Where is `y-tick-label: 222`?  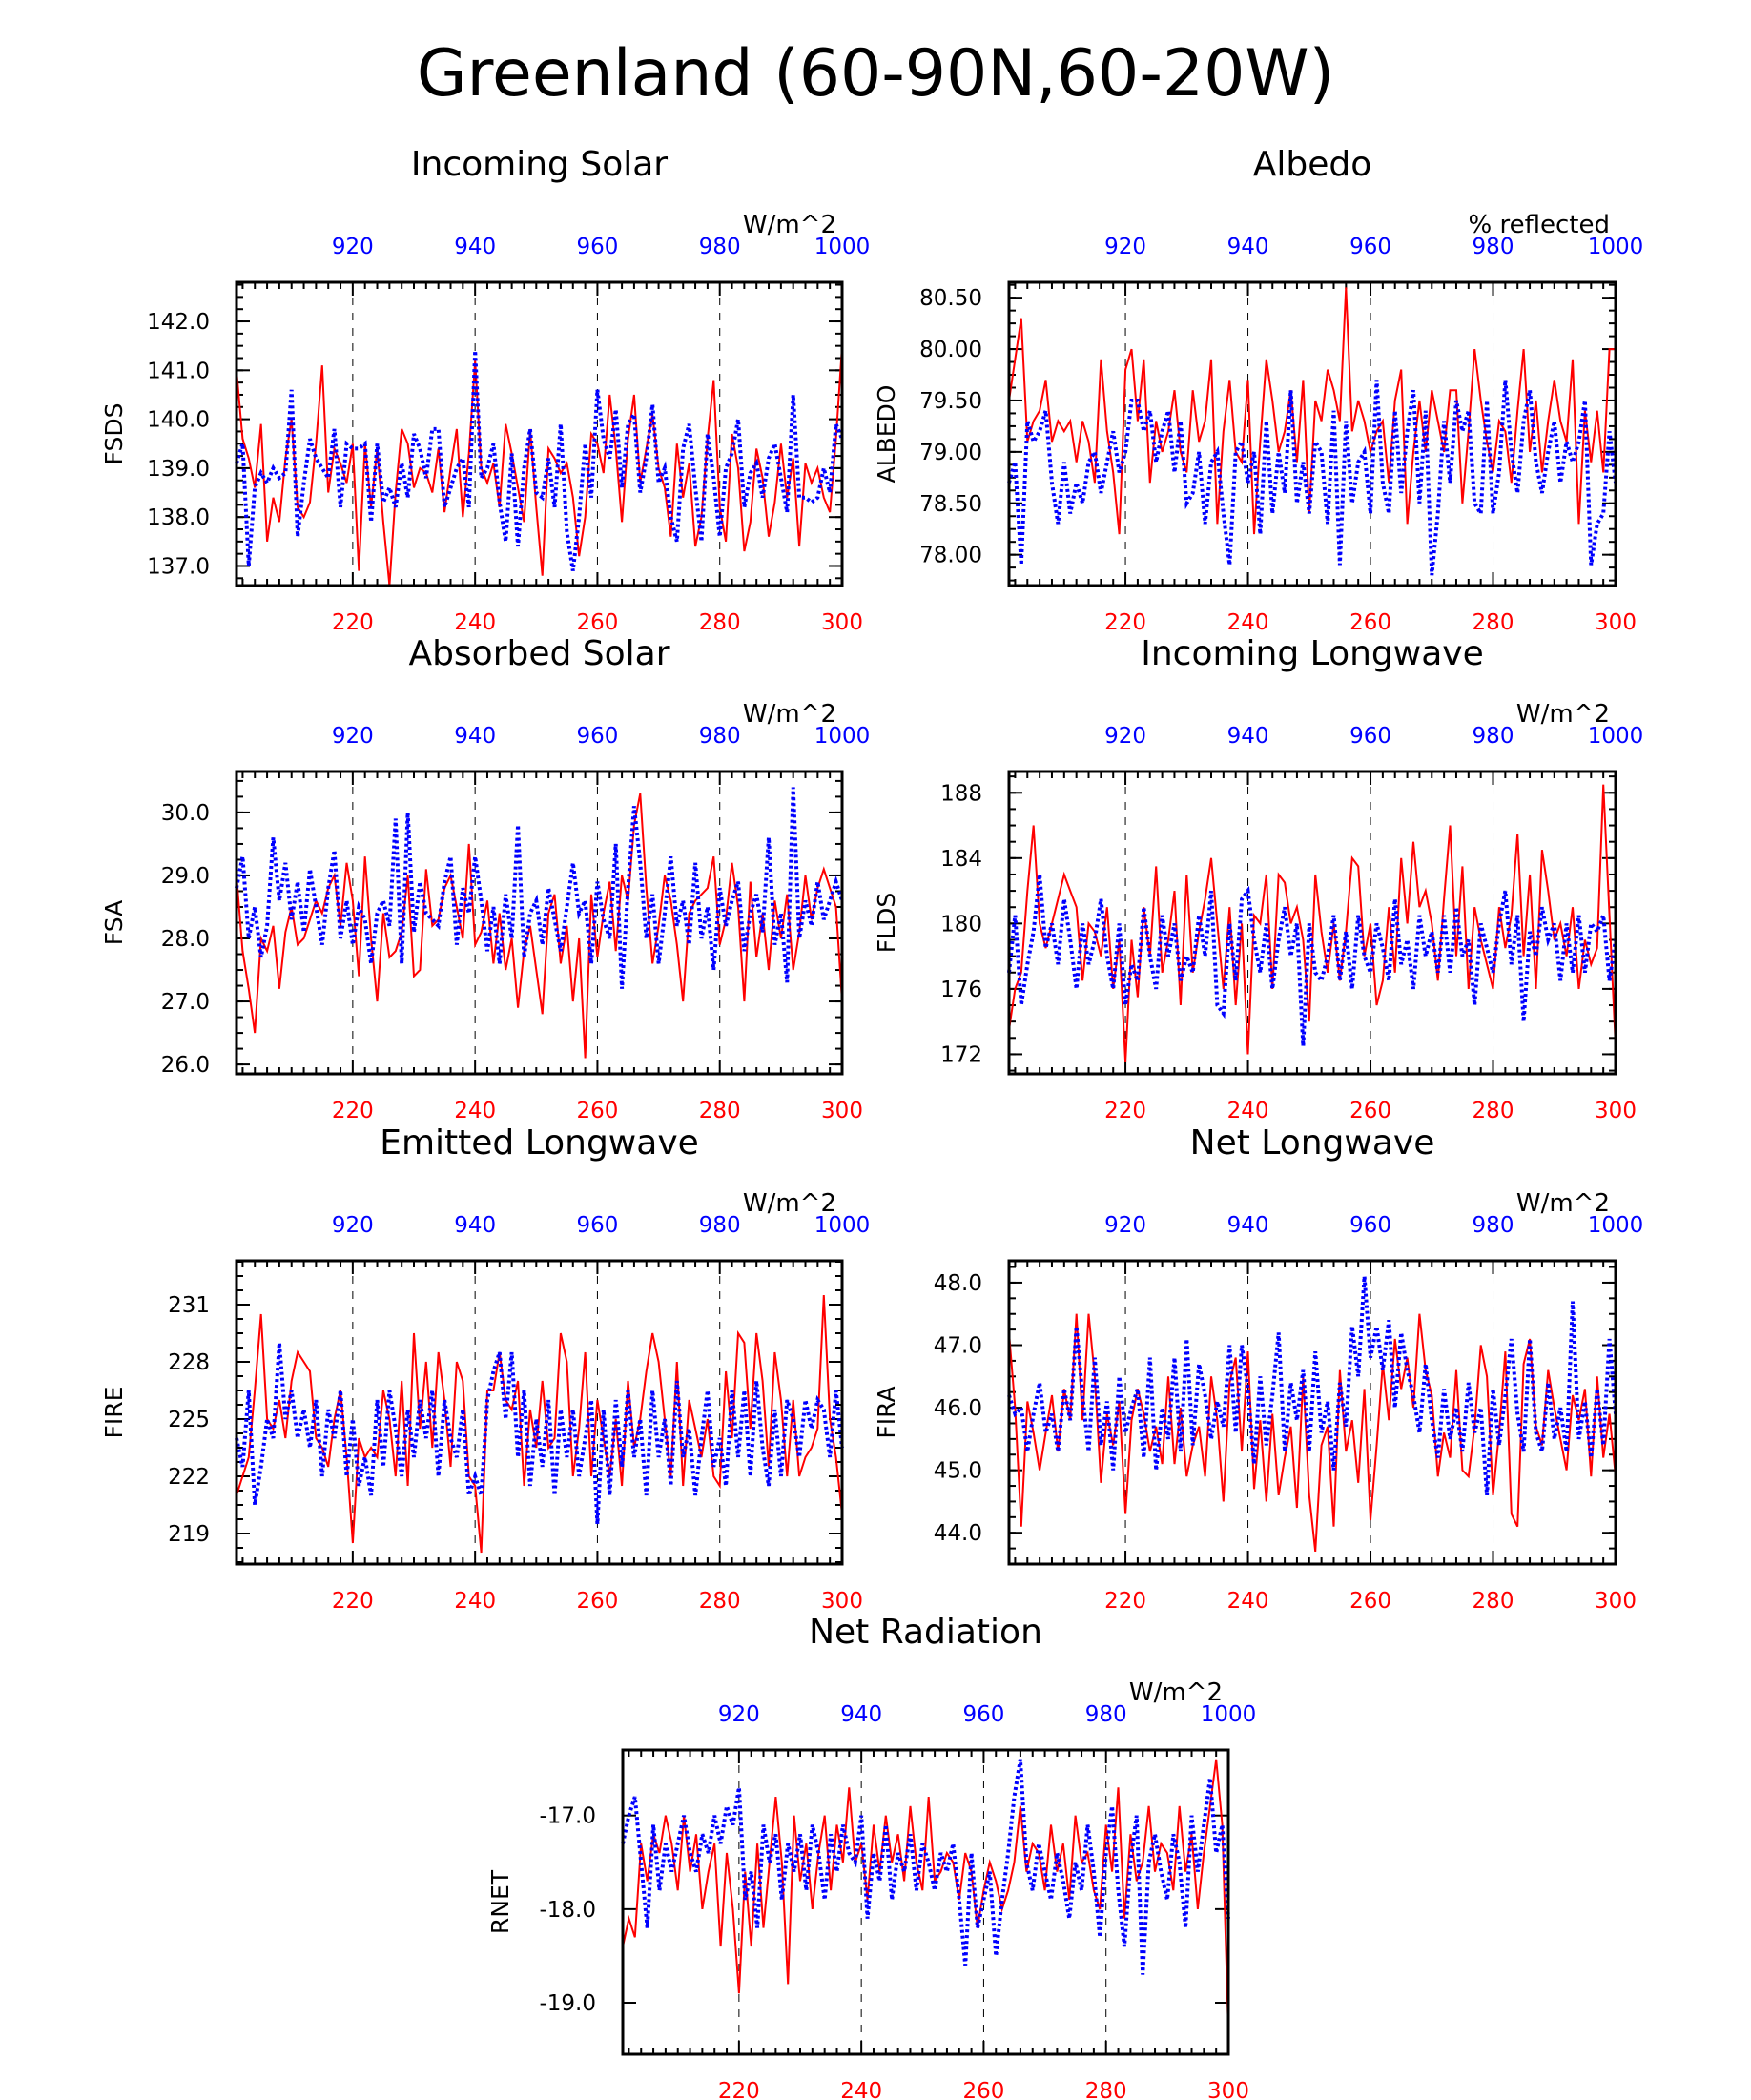
y-tick-label: 222 is located at coordinates (189, 1477).